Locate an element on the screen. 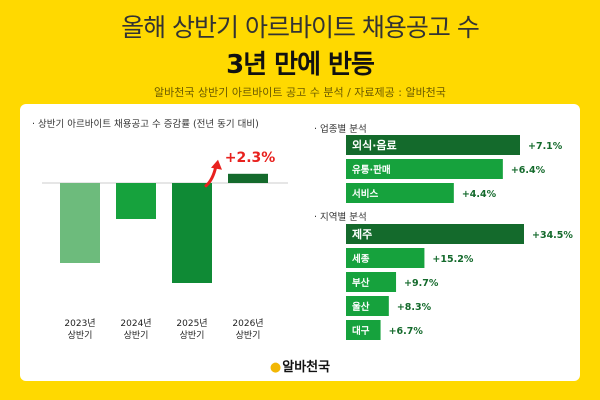 The image size is (600, 400). chart-region-category-2: 부산 is located at coordinates (361, 283).